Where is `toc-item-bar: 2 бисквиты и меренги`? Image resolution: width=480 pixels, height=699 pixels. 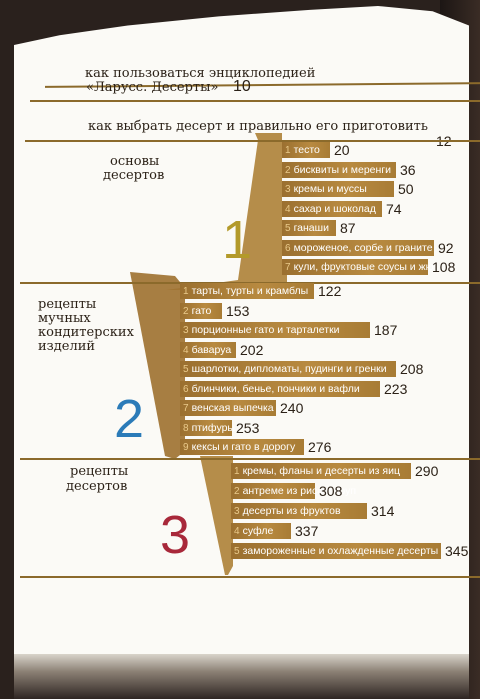 toc-item-bar: 2 бисквиты и меренги is located at coordinates (339, 170).